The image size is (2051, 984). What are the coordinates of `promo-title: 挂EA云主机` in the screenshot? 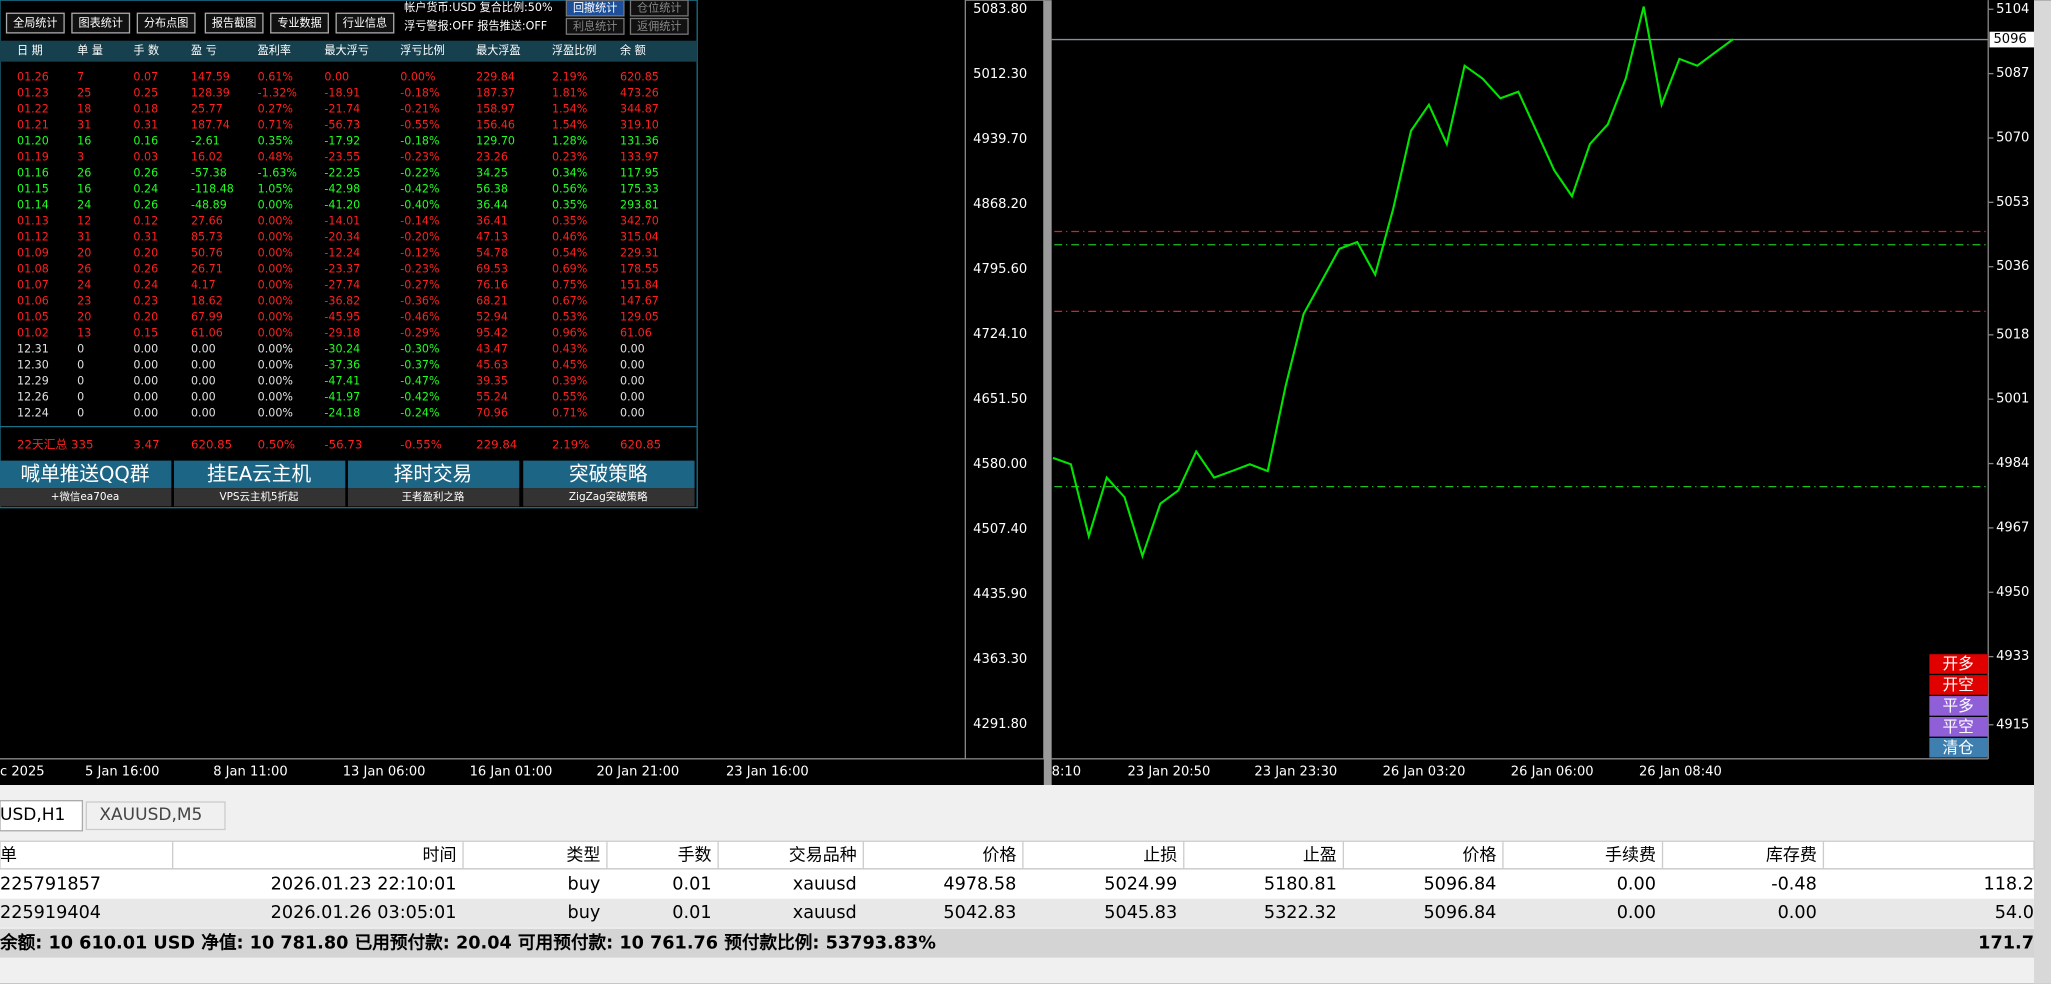 It's located at (259, 473).